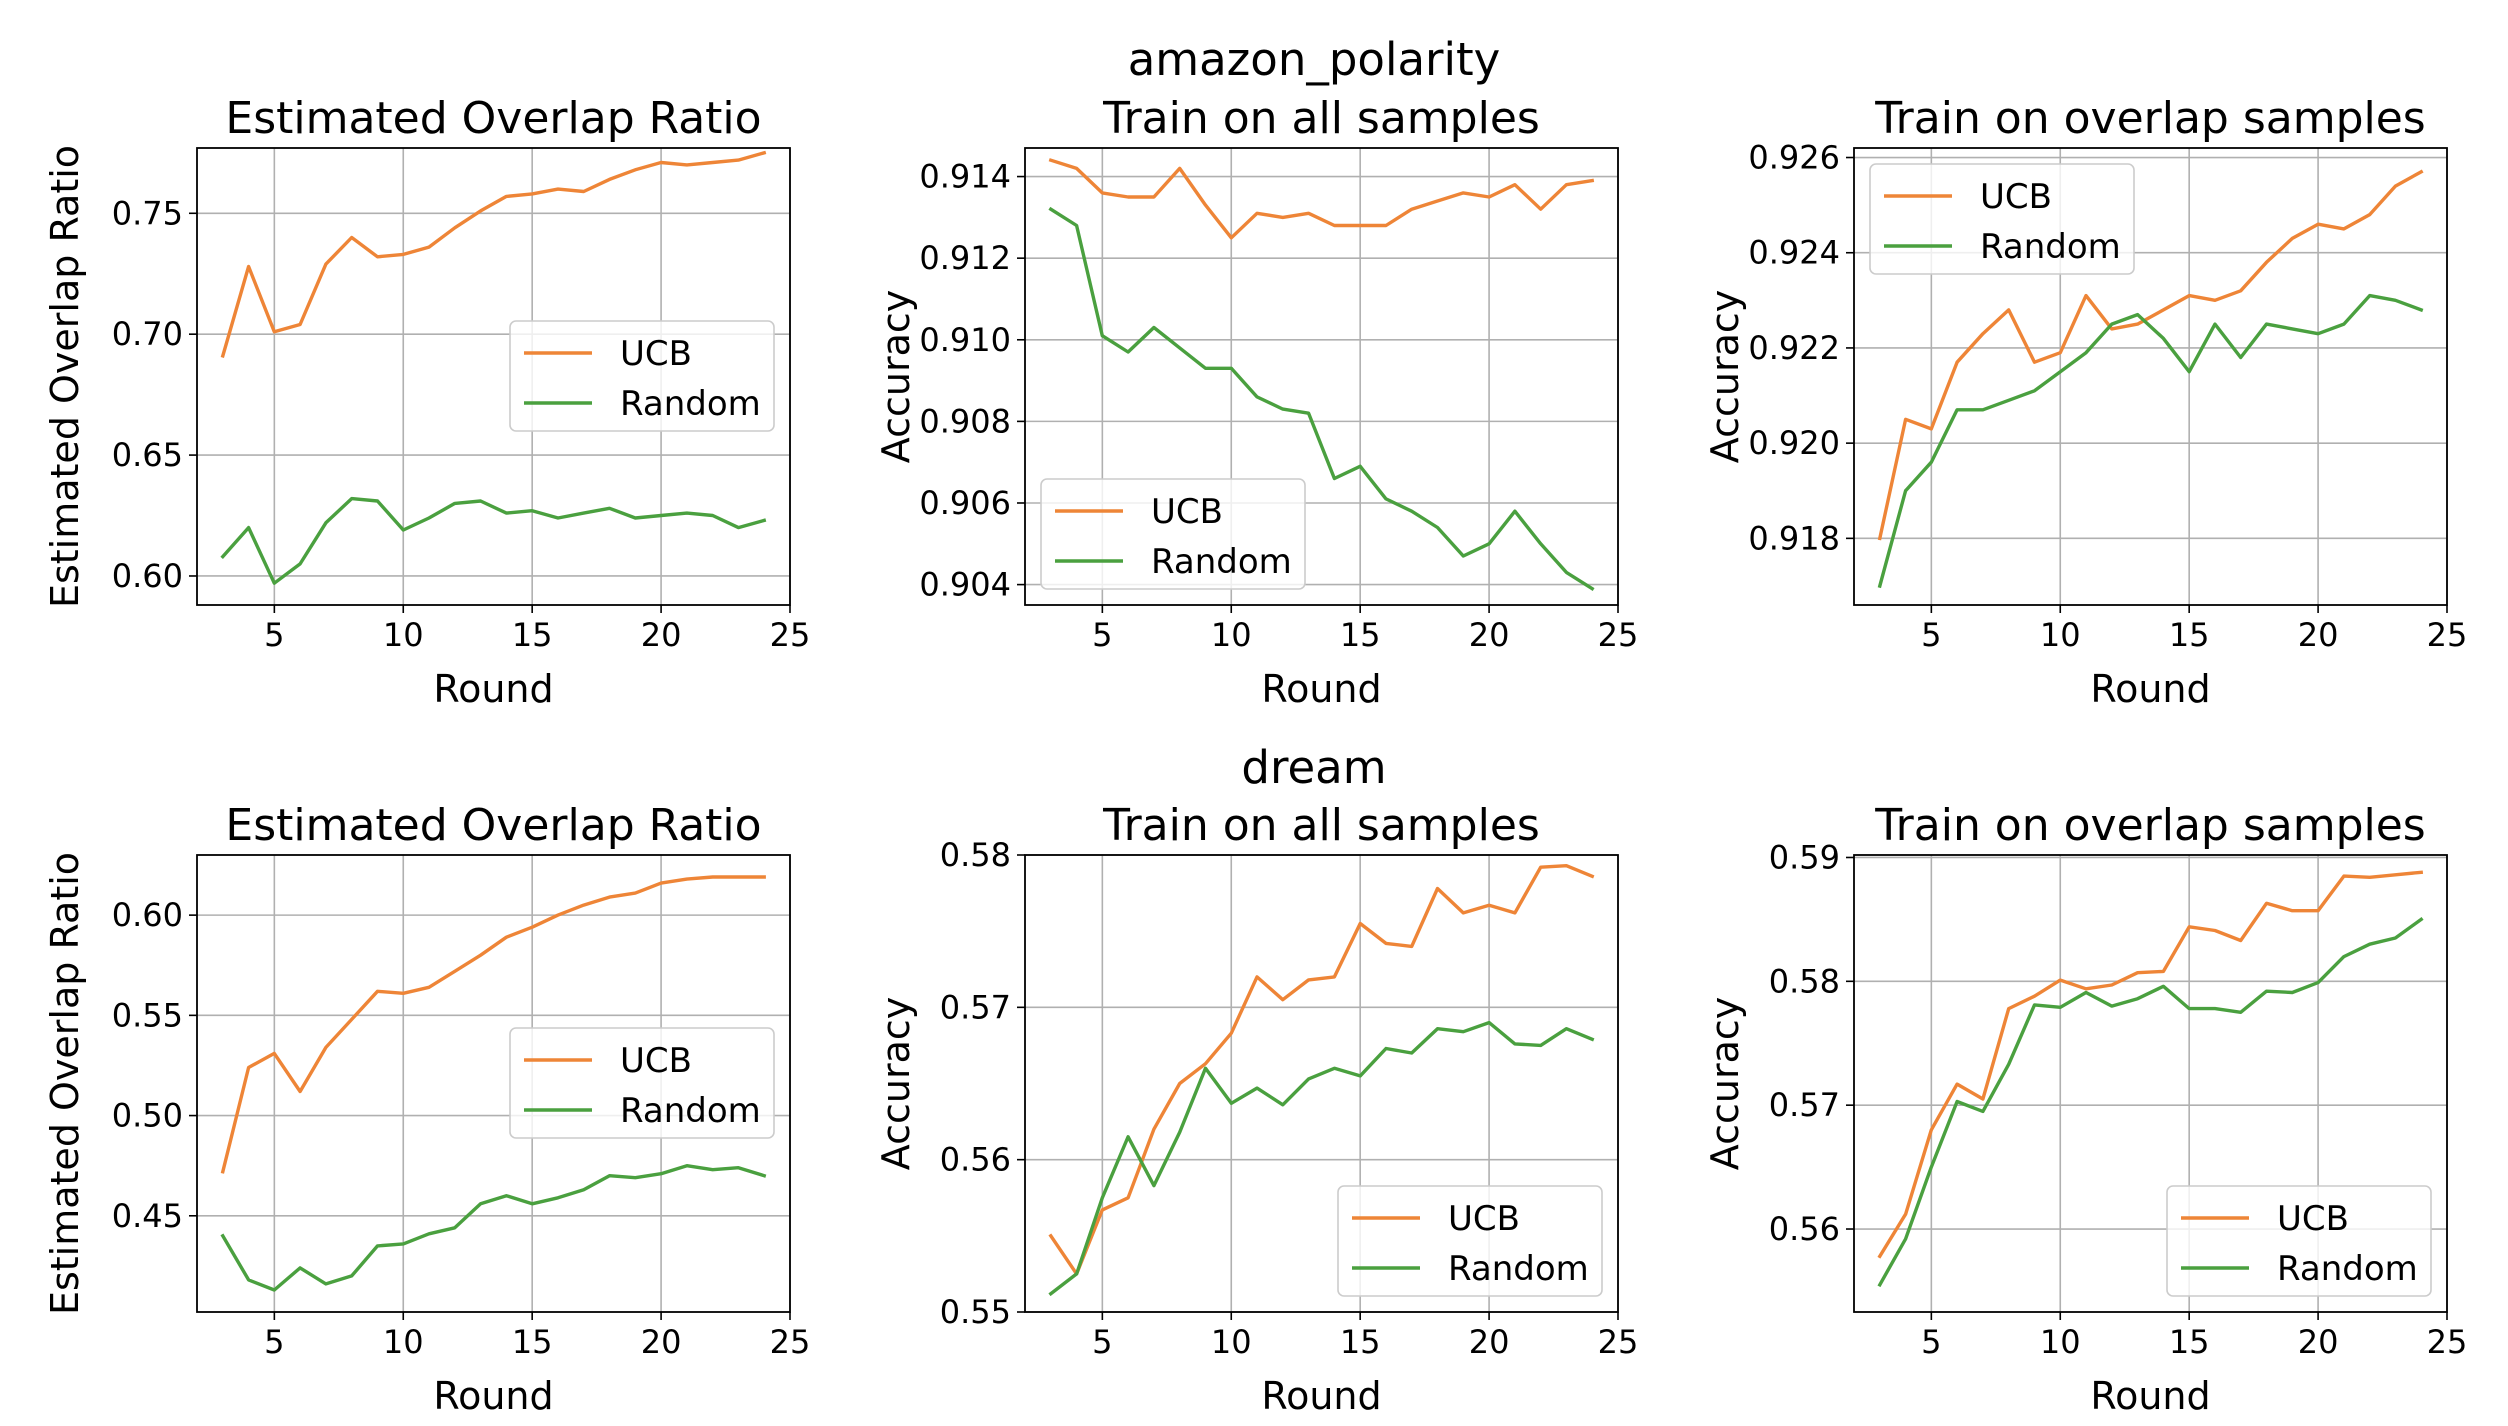 This screenshot has width=2508, height=1426. Describe the element at coordinates (965, 503) in the screenshot. I see `y-tick-label: 0.906` at that location.